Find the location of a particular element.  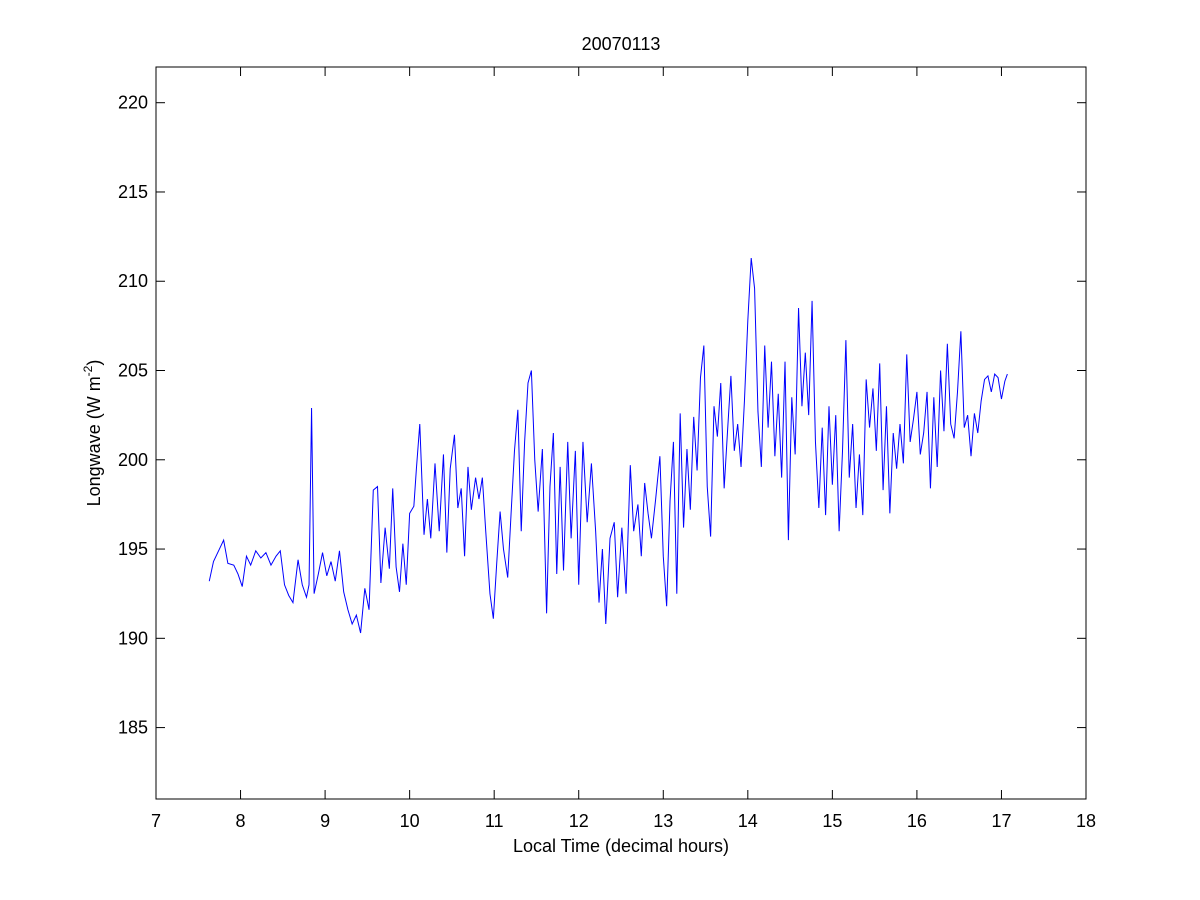

y-axis-label-superscript: -2 is located at coordinates (88, 370).